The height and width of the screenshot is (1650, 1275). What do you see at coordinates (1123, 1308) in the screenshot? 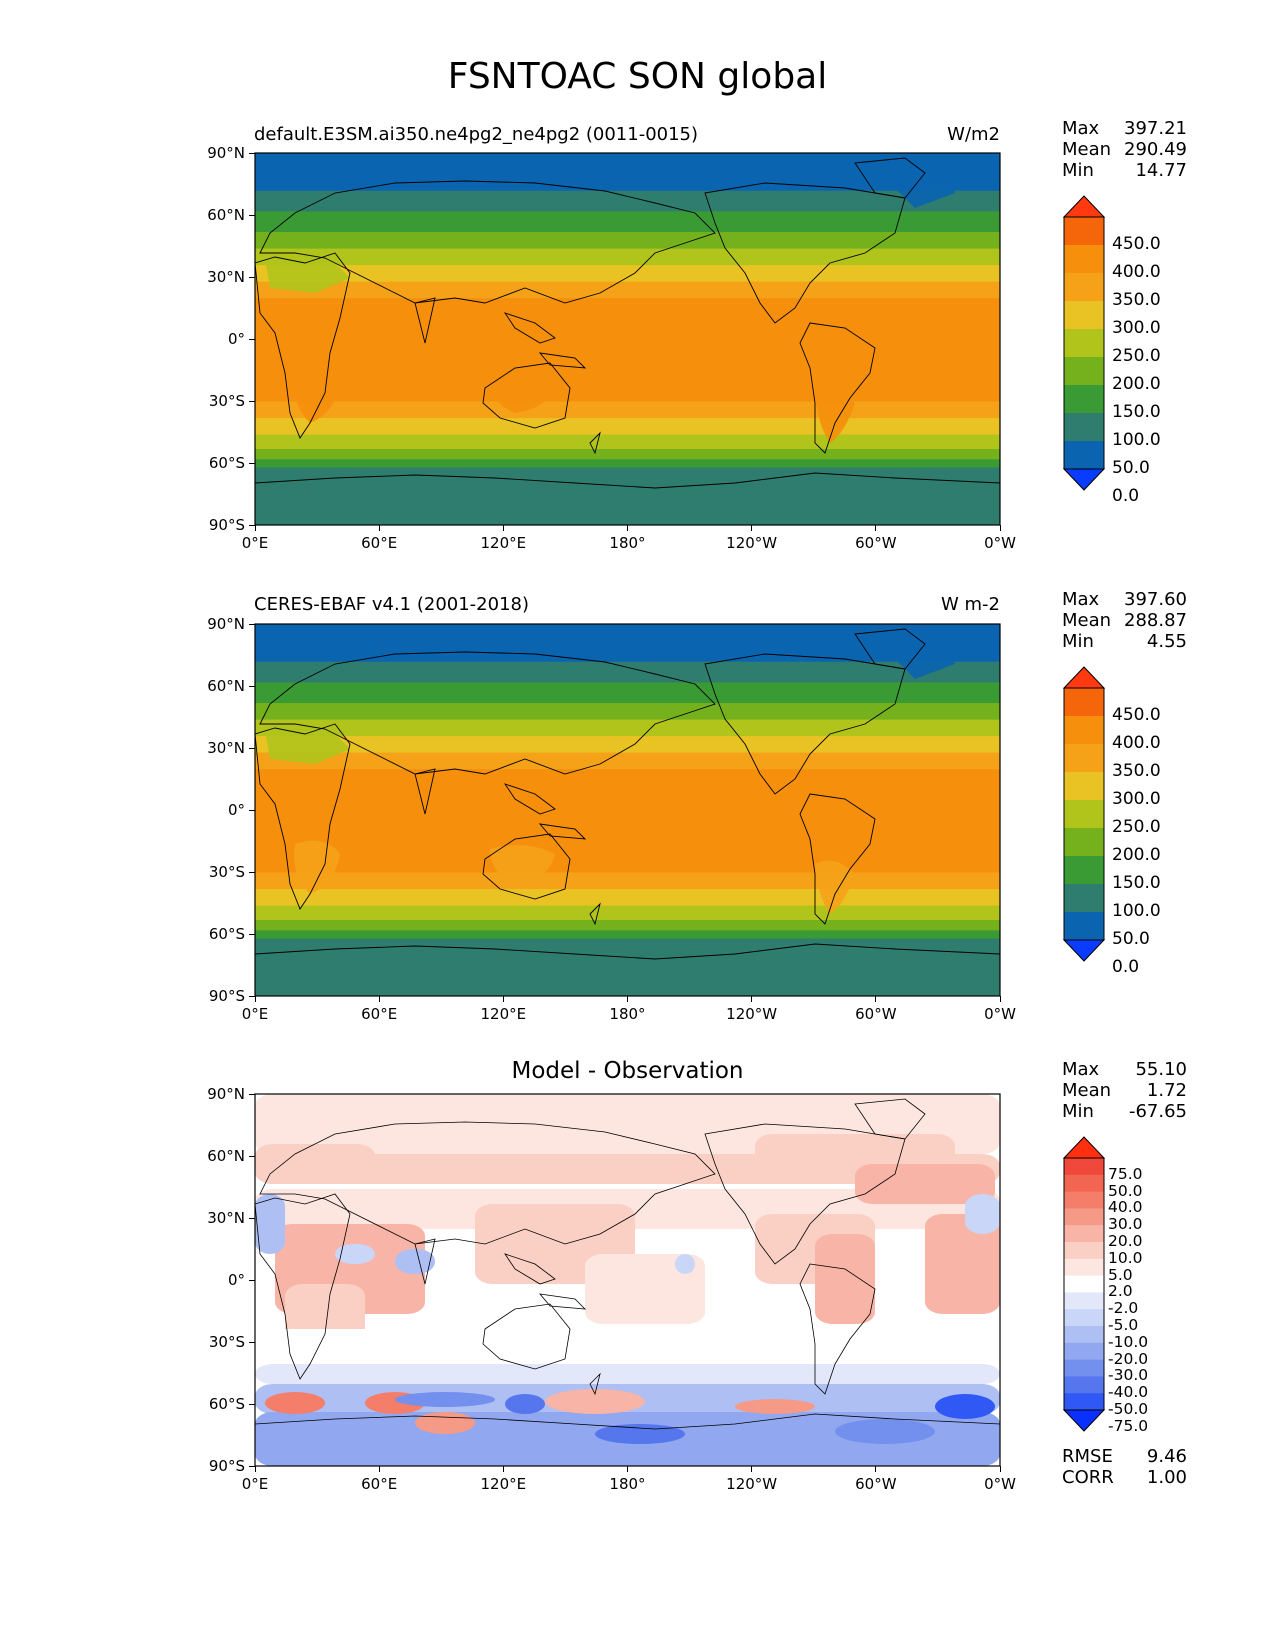
I see `colorbar-tick-label: -2.0` at bounding box center [1123, 1308].